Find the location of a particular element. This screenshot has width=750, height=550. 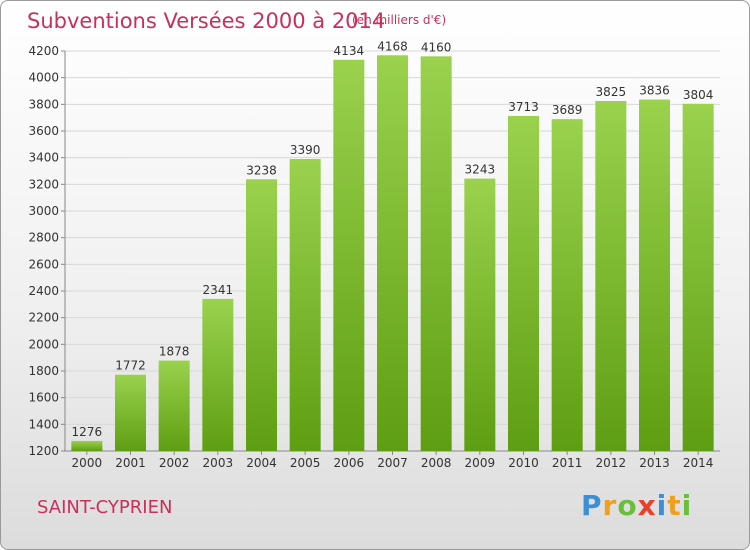

data-label: 3243 is located at coordinates (480, 170).